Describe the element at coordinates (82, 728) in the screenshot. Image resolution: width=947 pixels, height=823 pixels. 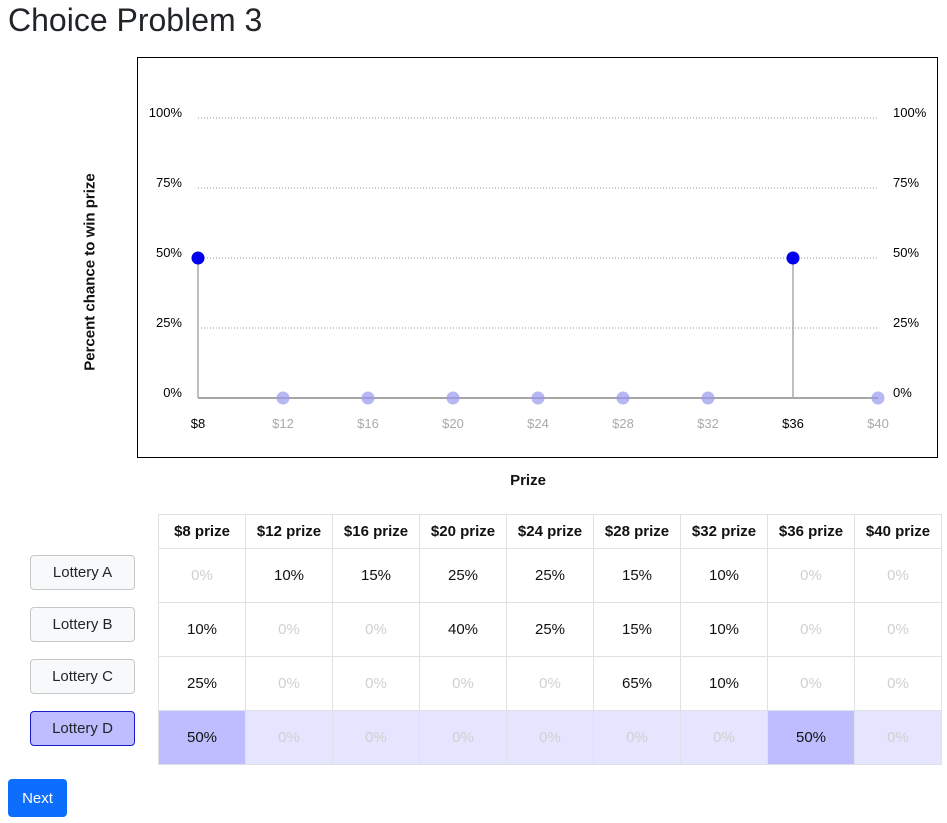
I see `lottery-d-button: Lottery D` at that location.